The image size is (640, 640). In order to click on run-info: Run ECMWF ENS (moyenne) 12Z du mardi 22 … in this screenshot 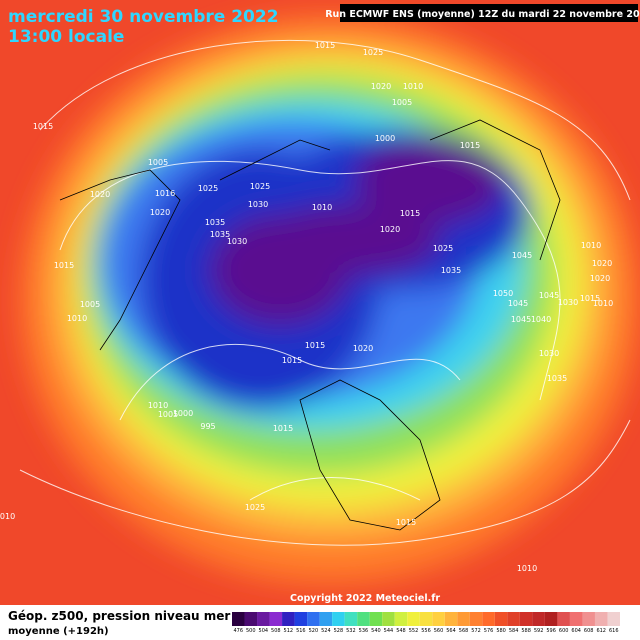, I will do `click(482, 14)`.